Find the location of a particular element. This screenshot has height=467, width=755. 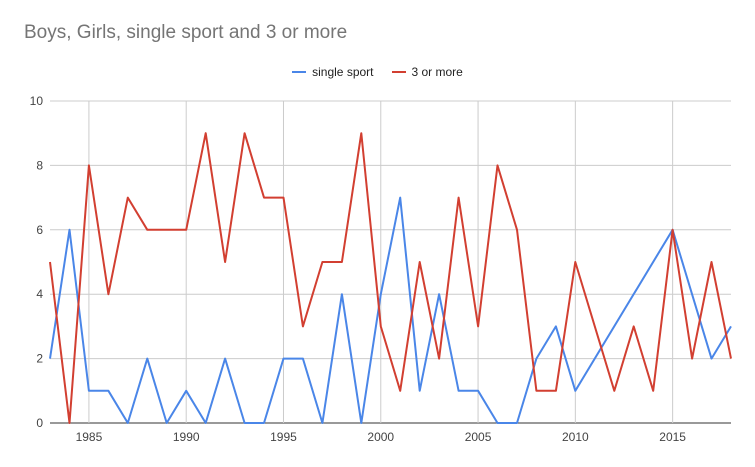

legend-item: single sport is located at coordinates (333, 72).